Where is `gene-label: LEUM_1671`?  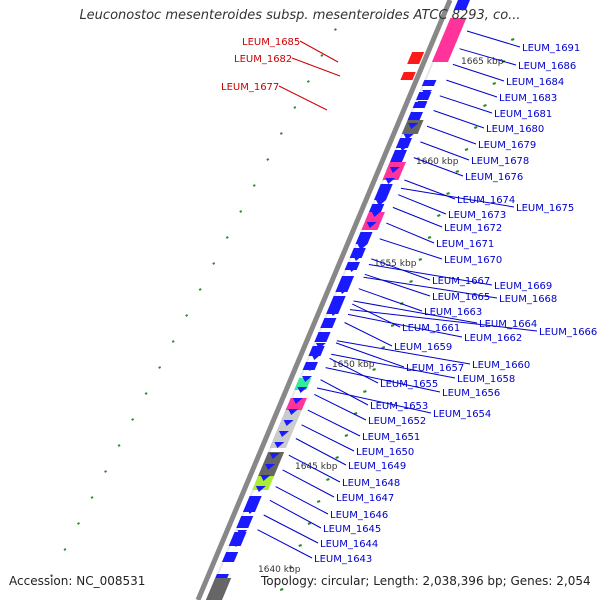 gene-label: LEUM_1671 is located at coordinates (465, 244).